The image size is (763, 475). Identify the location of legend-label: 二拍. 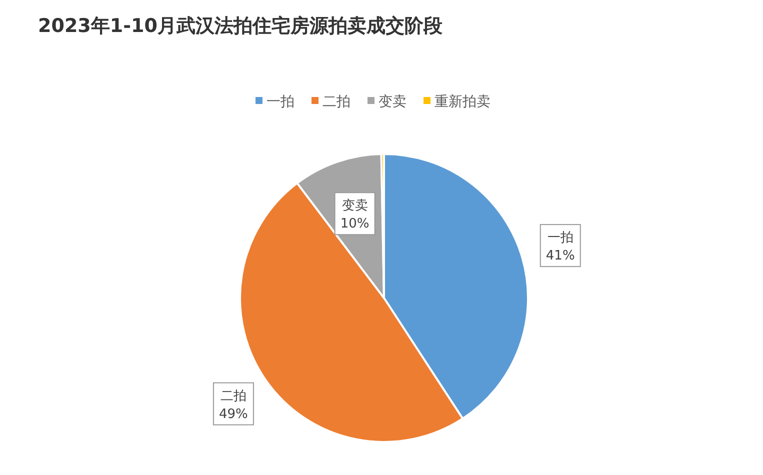
(336, 102).